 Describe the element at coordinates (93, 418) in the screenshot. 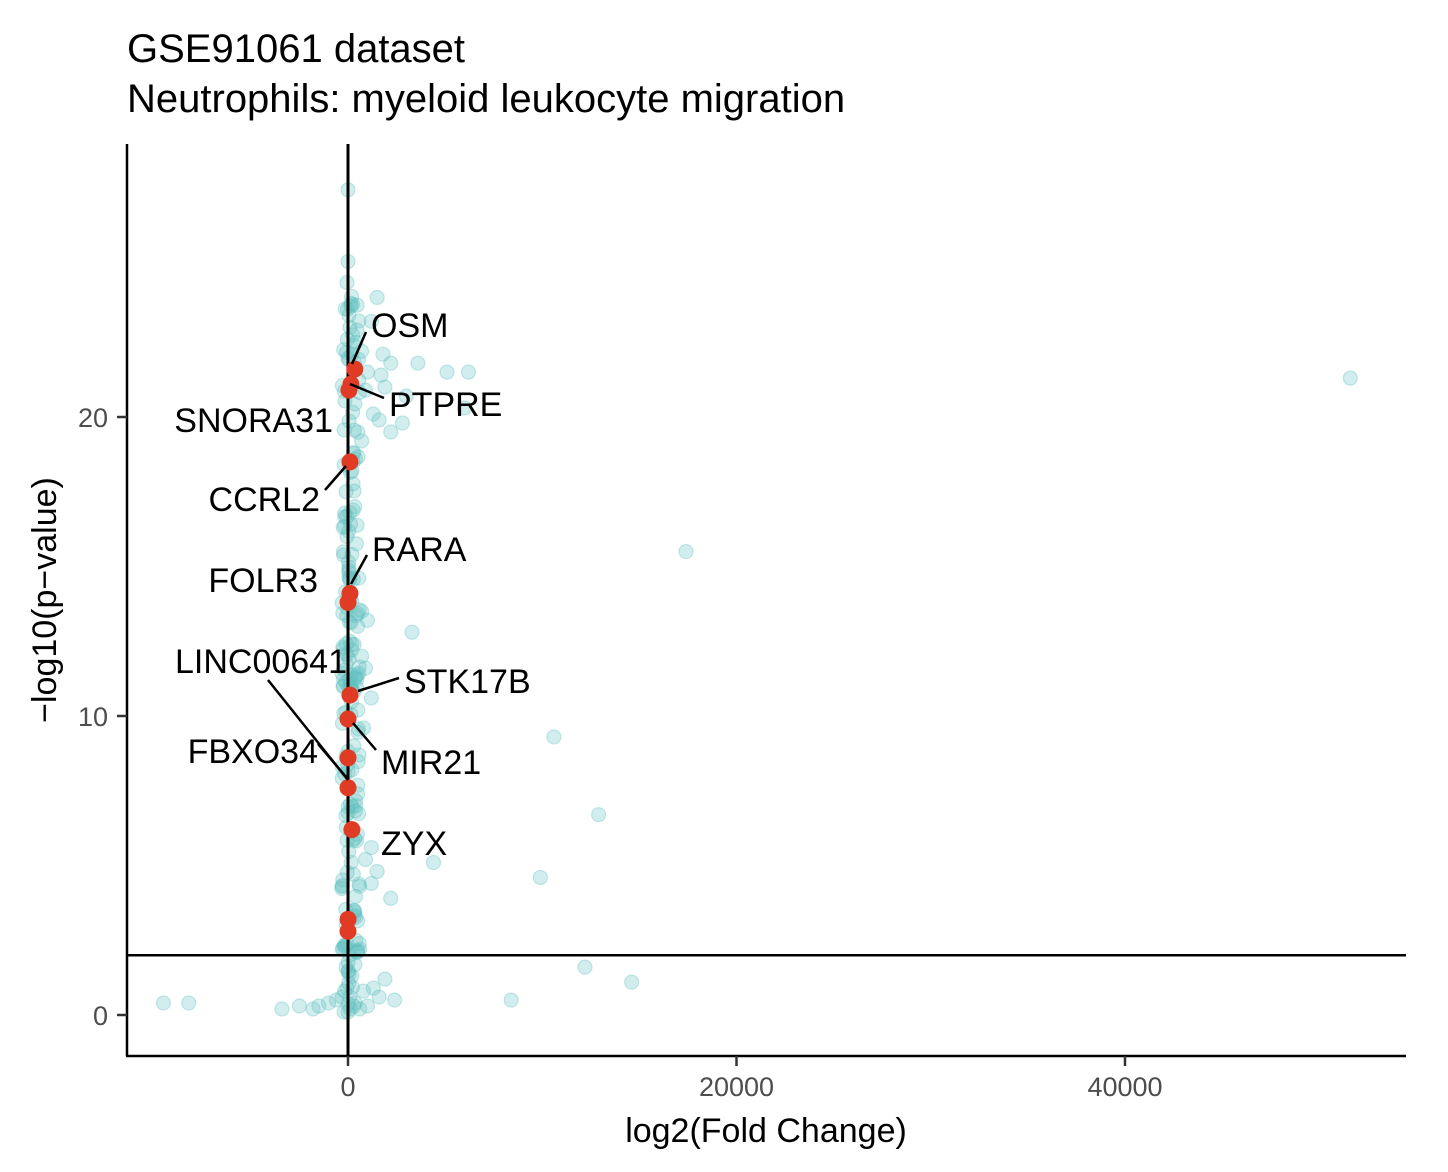

I see `y-tick-label: 20` at that location.